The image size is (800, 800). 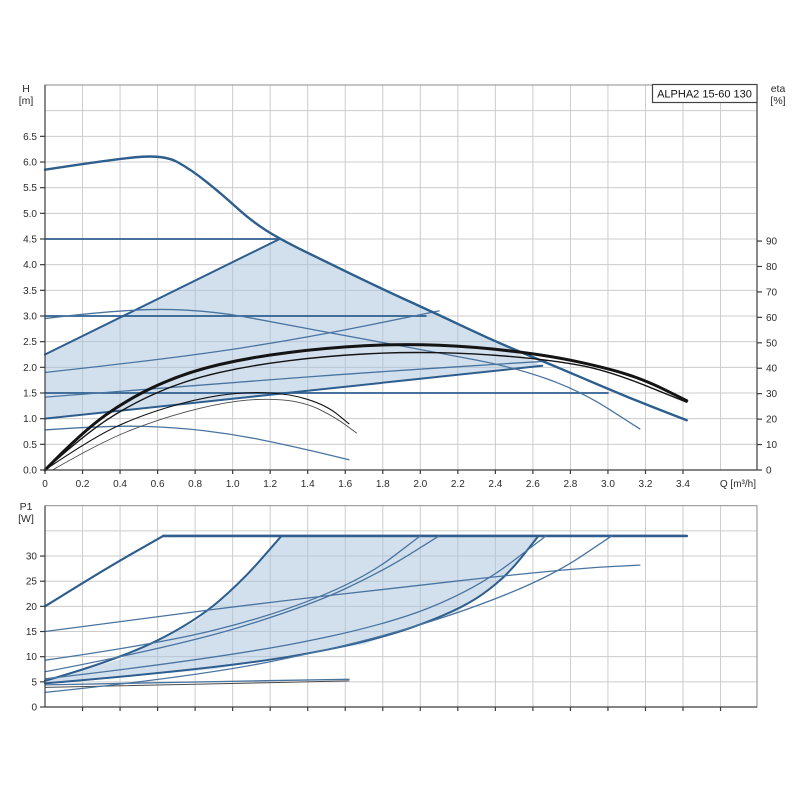 What do you see at coordinates (30, 471) in the screenshot?
I see `h-axis-tick-label: 0.0` at bounding box center [30, 471].